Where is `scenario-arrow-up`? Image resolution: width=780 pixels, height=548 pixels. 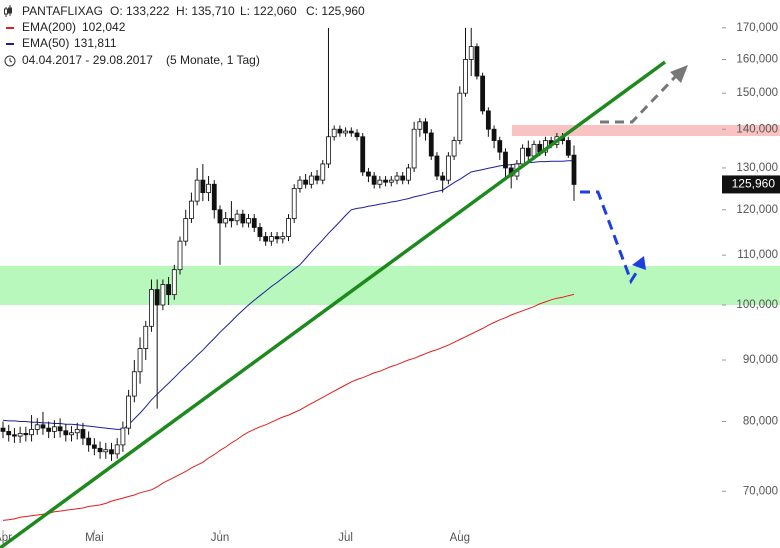
scenario-arrow-up is located at coordinates (639, 99).